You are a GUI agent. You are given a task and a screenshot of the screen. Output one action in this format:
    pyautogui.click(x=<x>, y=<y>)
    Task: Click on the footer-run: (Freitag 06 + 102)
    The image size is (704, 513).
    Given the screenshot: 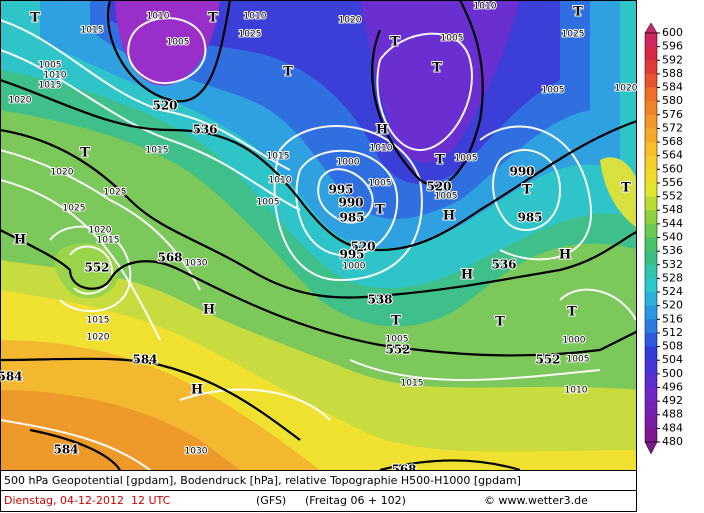 What is the action you would take?
    pyautogui.click(x=355, y=500)
    